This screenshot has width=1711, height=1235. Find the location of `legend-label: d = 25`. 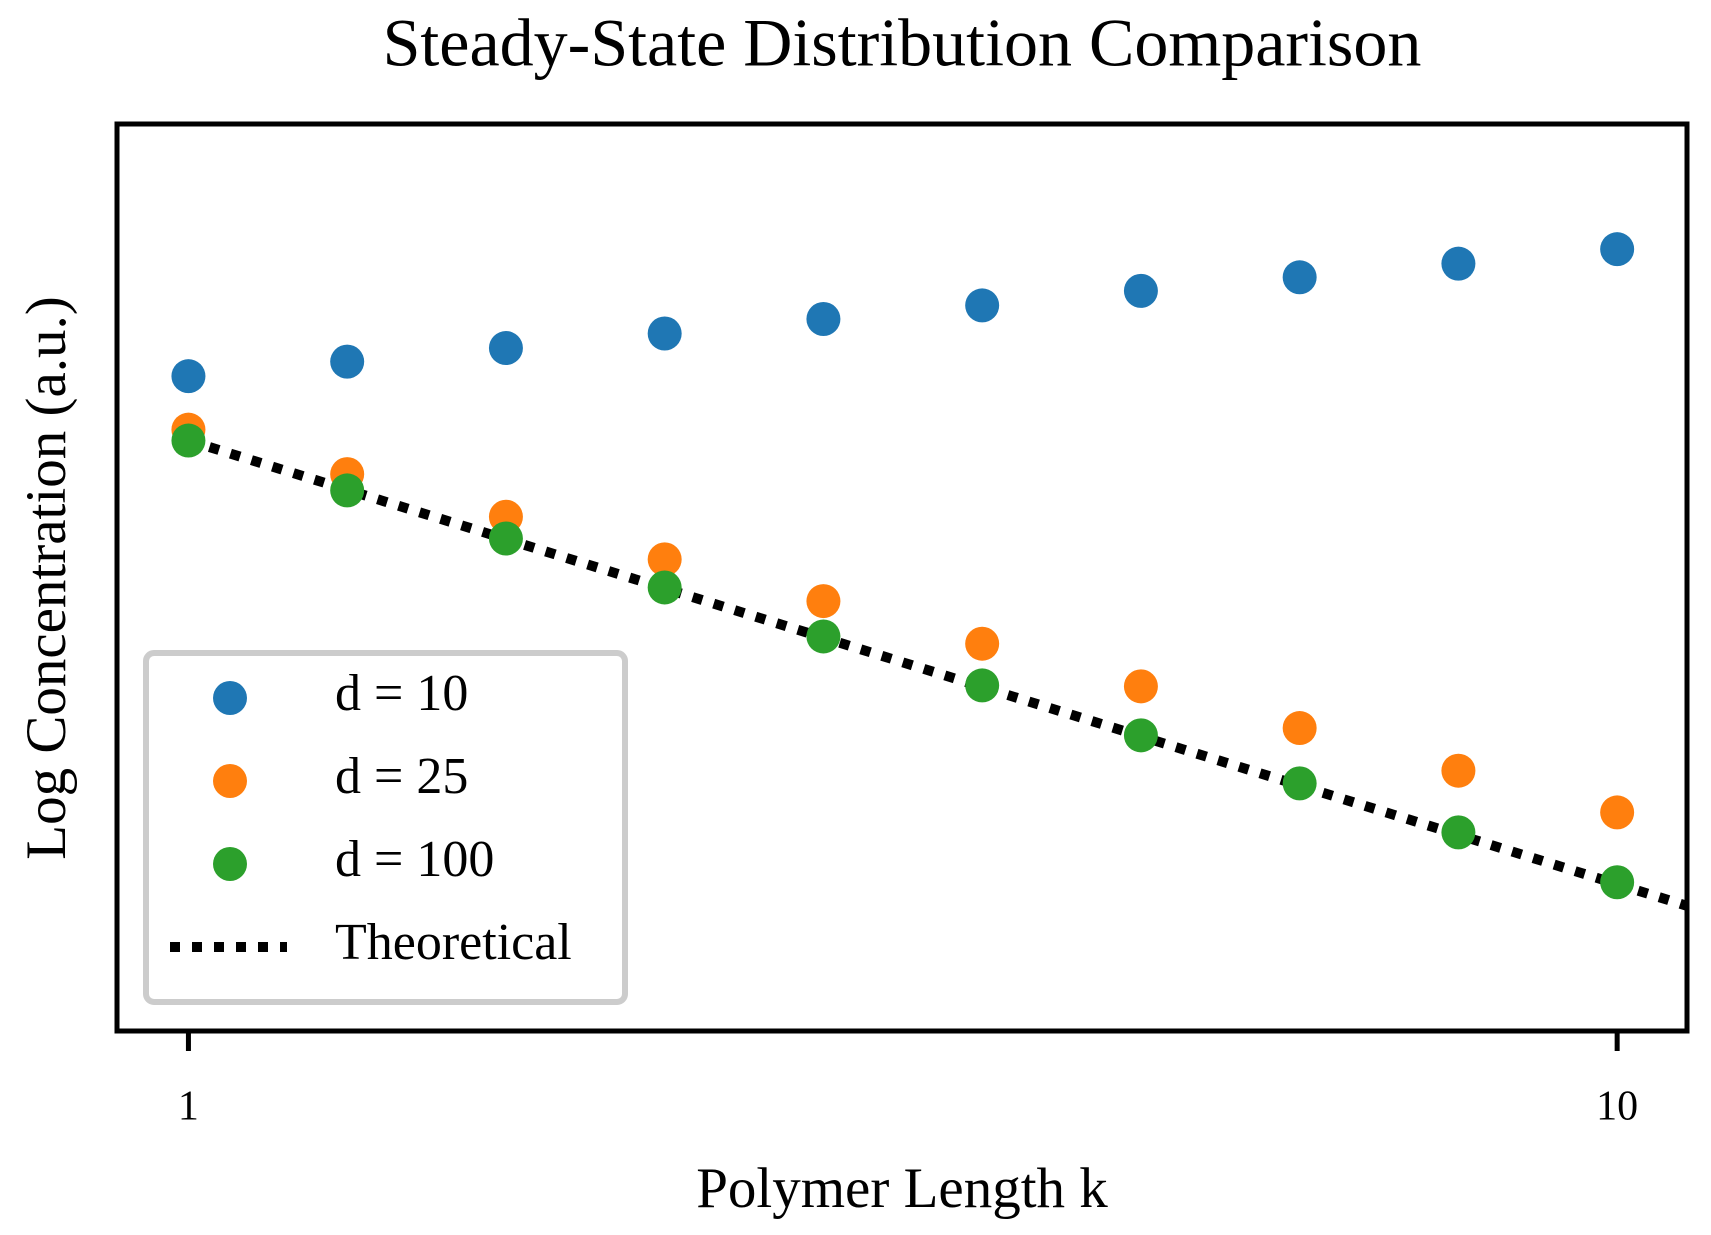

legend-label: d = 25 is located at coordinates (401, 776).